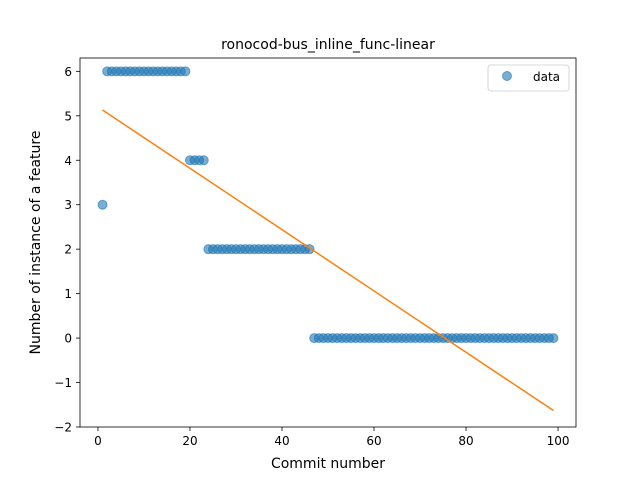 Image resolution: width=640 pixels, height=480 pixels. Describe the element at coordinates (68, 116) in the screenshot. I see `y-tick-label: 5` at that location.